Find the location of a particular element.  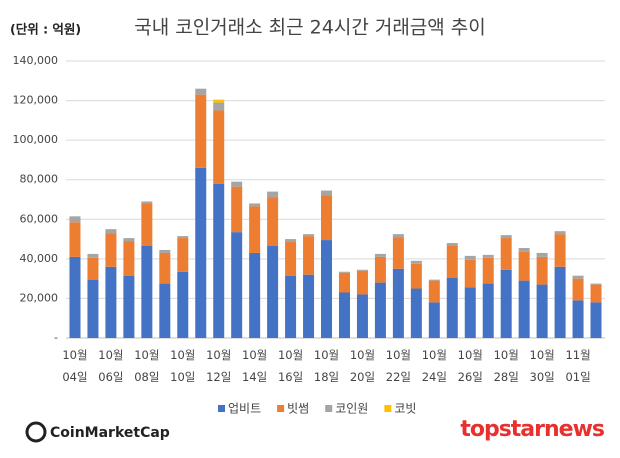

x-tick-label: 10월 10일 is located at coordinates (183, 366).